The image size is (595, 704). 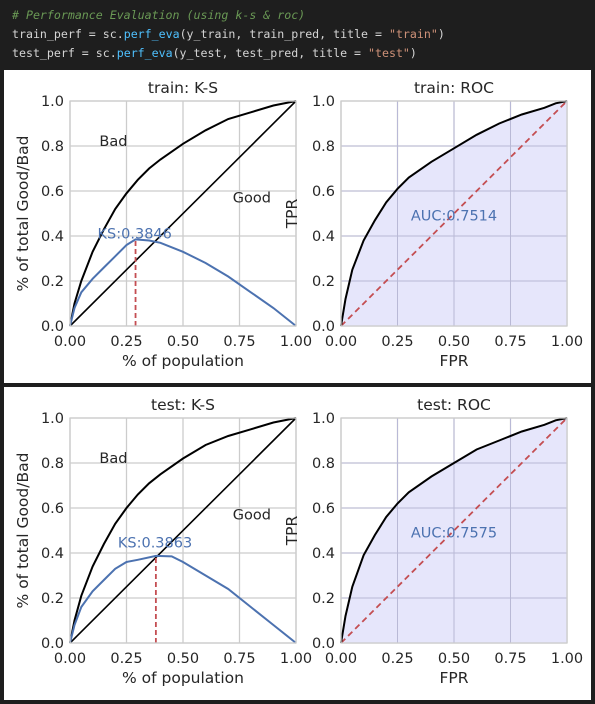 What do you see at coordinates (323, 599) in the screenshot?
I see `test-roc-ytick-label: 0.2` at bounding box center [323, 599].